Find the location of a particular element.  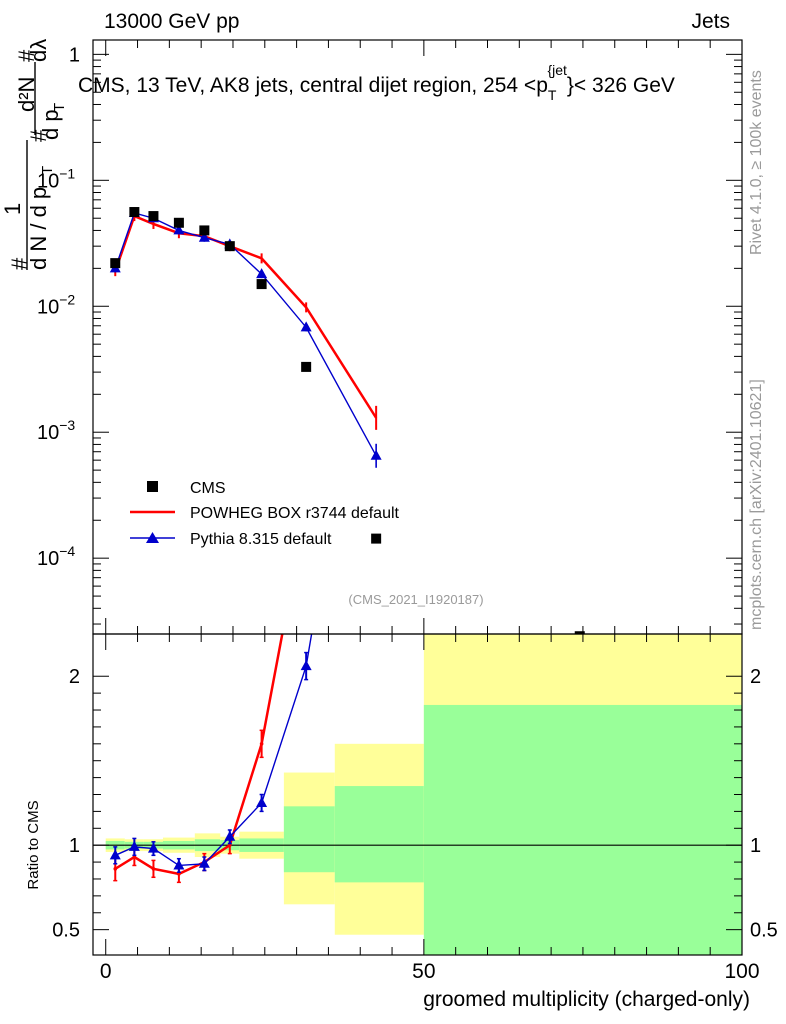

xtick-label-2: 100 is located at coordinates (741, 971).